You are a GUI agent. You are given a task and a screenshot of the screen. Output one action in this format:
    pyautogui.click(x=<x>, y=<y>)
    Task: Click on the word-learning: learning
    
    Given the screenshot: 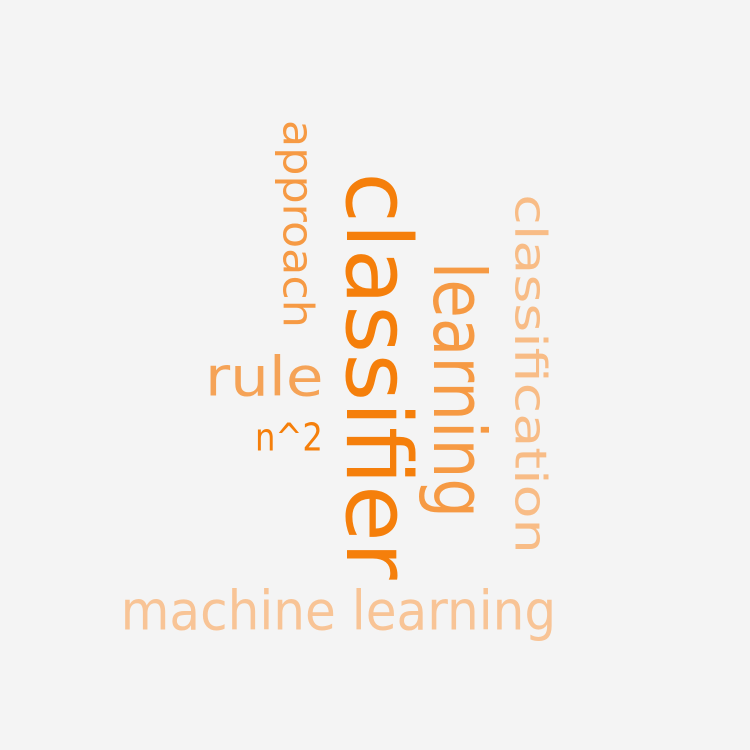 What is the action you would take?
    pyautogui.click(x=458, y=390)
    